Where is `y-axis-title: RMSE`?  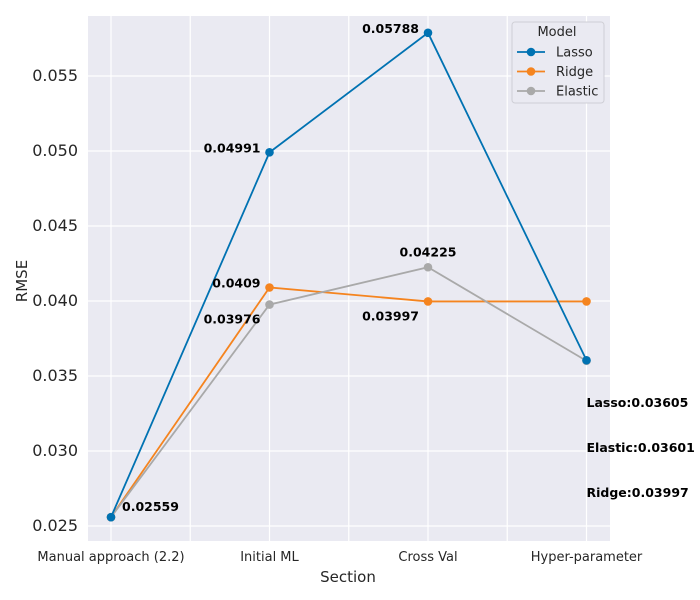
y-axis-title: RMSE is located at coordinates (22, 281).